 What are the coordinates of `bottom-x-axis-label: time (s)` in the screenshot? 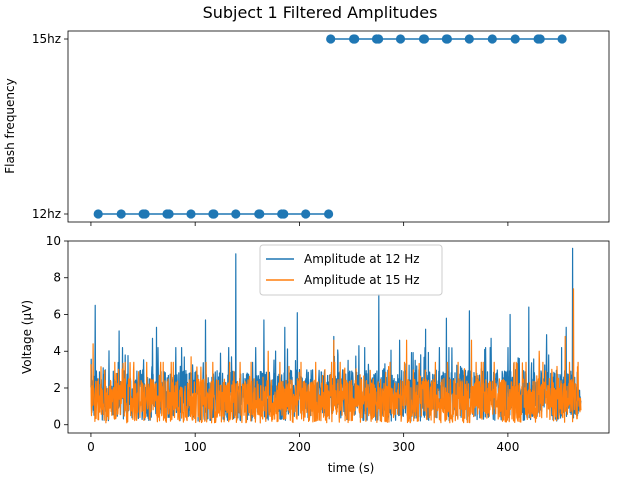 It's located at (351, 468).